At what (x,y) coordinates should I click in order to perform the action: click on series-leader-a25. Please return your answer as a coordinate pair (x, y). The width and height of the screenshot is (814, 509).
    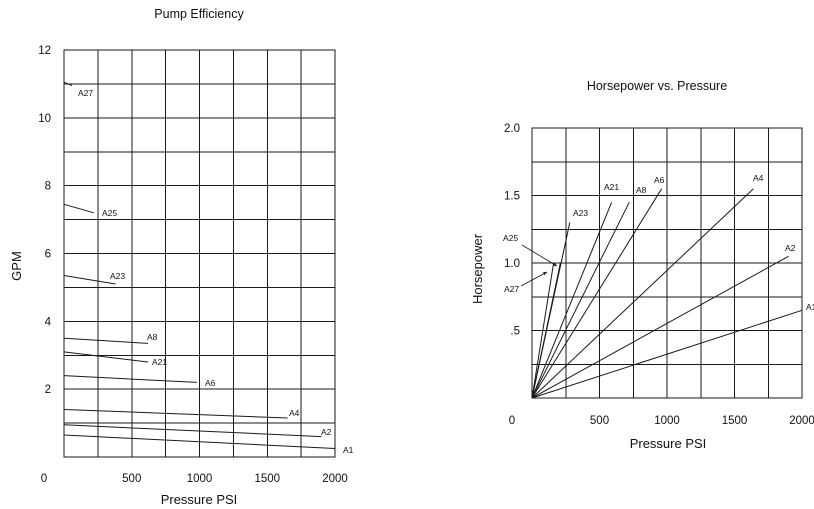
    Looking at the image, I should click on (539, 255).